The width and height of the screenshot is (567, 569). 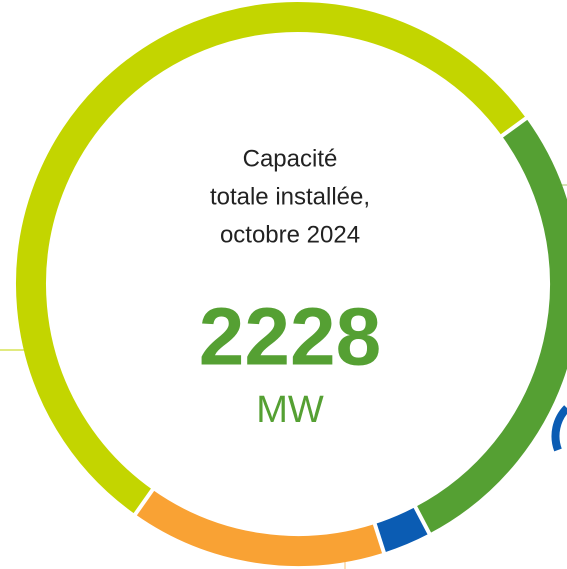 I want to click on partial-icon, so click(x=559, y=428).